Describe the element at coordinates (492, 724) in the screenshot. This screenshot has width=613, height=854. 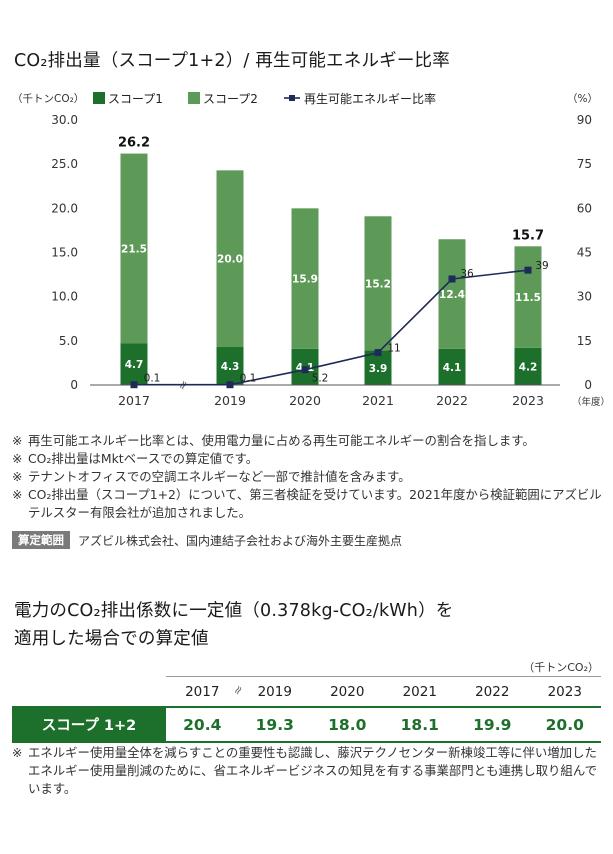
I see `table-cell: 19.9` at that location.